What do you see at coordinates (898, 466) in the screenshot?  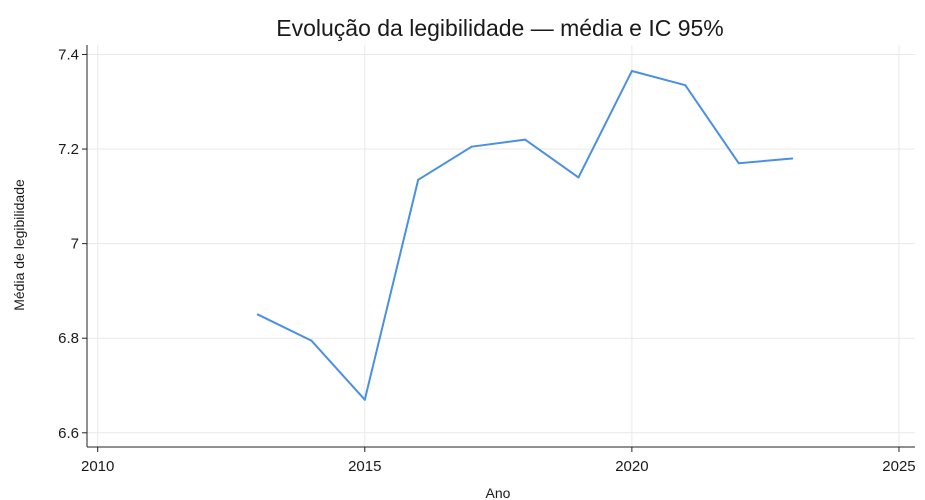 I see `x-tick-label: 2025` at bounding box center [898, 466].